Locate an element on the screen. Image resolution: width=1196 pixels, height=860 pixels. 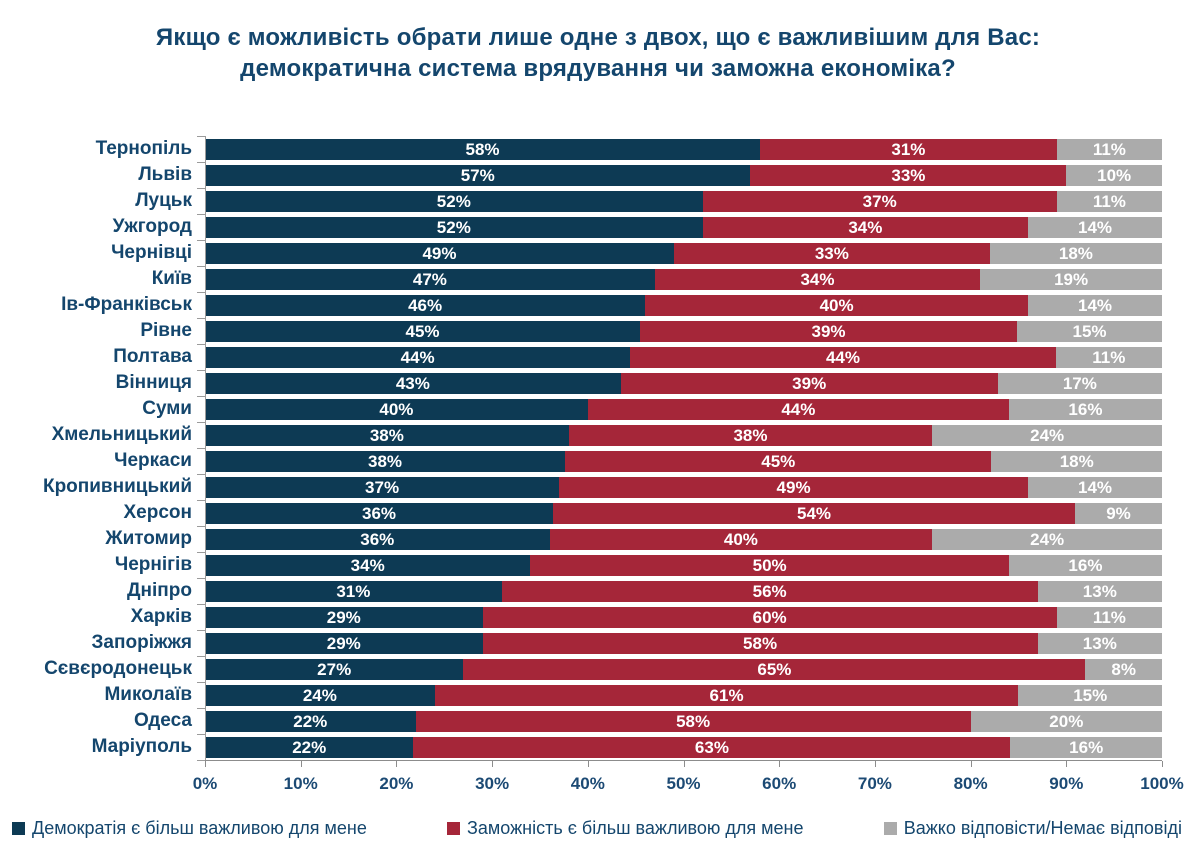
bar-segment-1: 44% is located at coordinates (418, 357).